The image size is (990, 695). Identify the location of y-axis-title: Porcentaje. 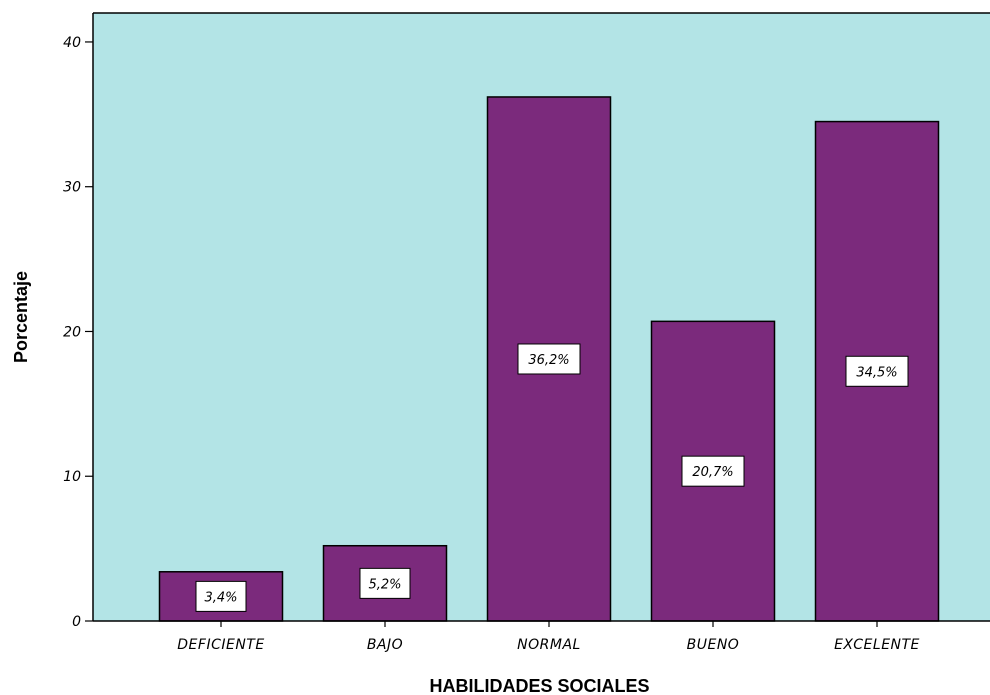
(21, 317).